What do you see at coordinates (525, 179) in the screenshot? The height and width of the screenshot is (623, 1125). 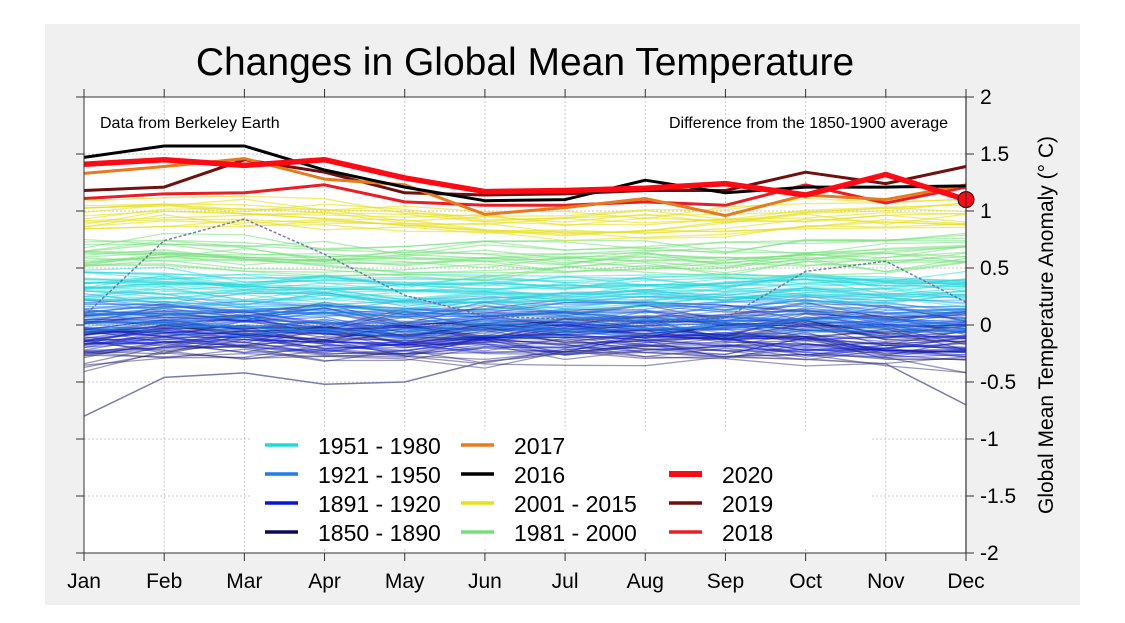 I see `series-line-2020` at bounding box center [525, 179].